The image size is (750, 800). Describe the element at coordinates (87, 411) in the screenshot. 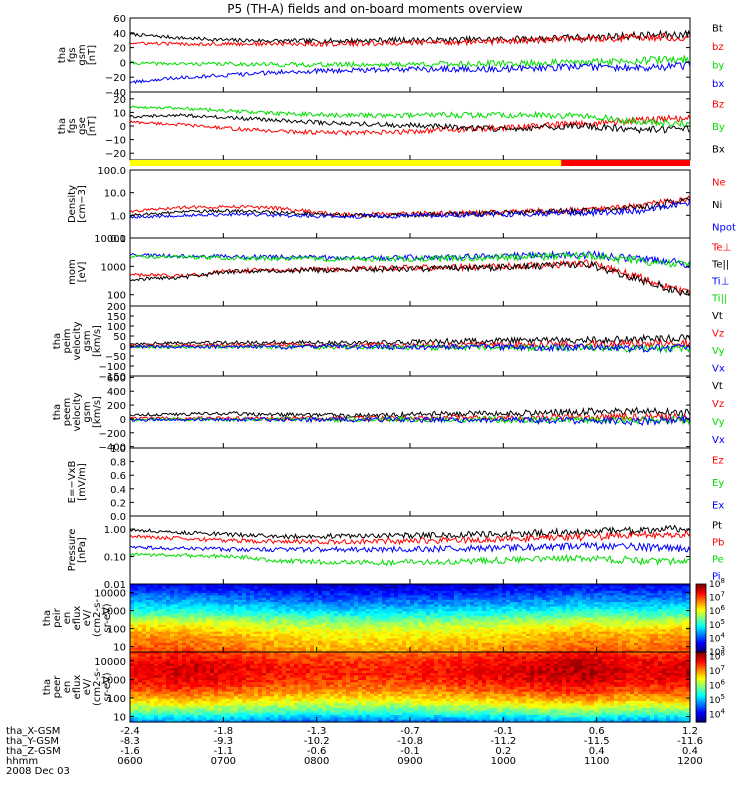

I see `y-axis-label: gsm` at that location.